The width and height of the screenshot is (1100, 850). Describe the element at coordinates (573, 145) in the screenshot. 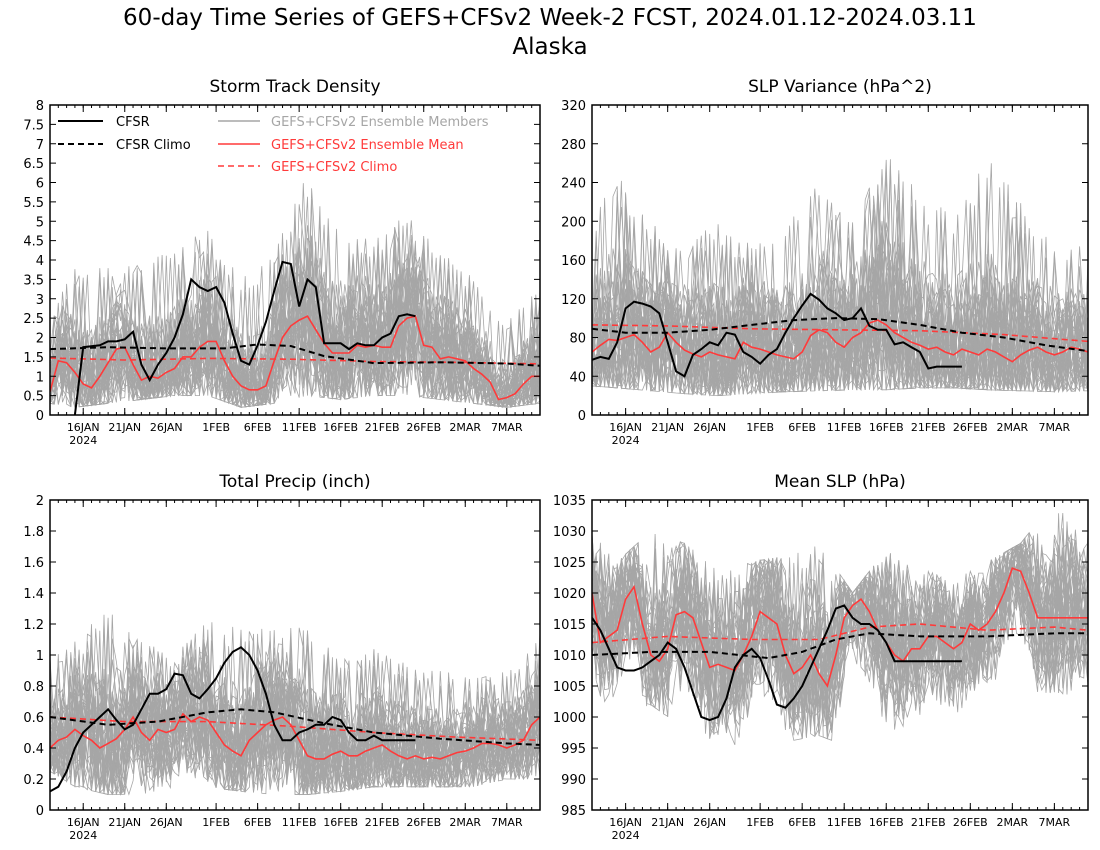

I see `y-tick-label: 280` at that location.